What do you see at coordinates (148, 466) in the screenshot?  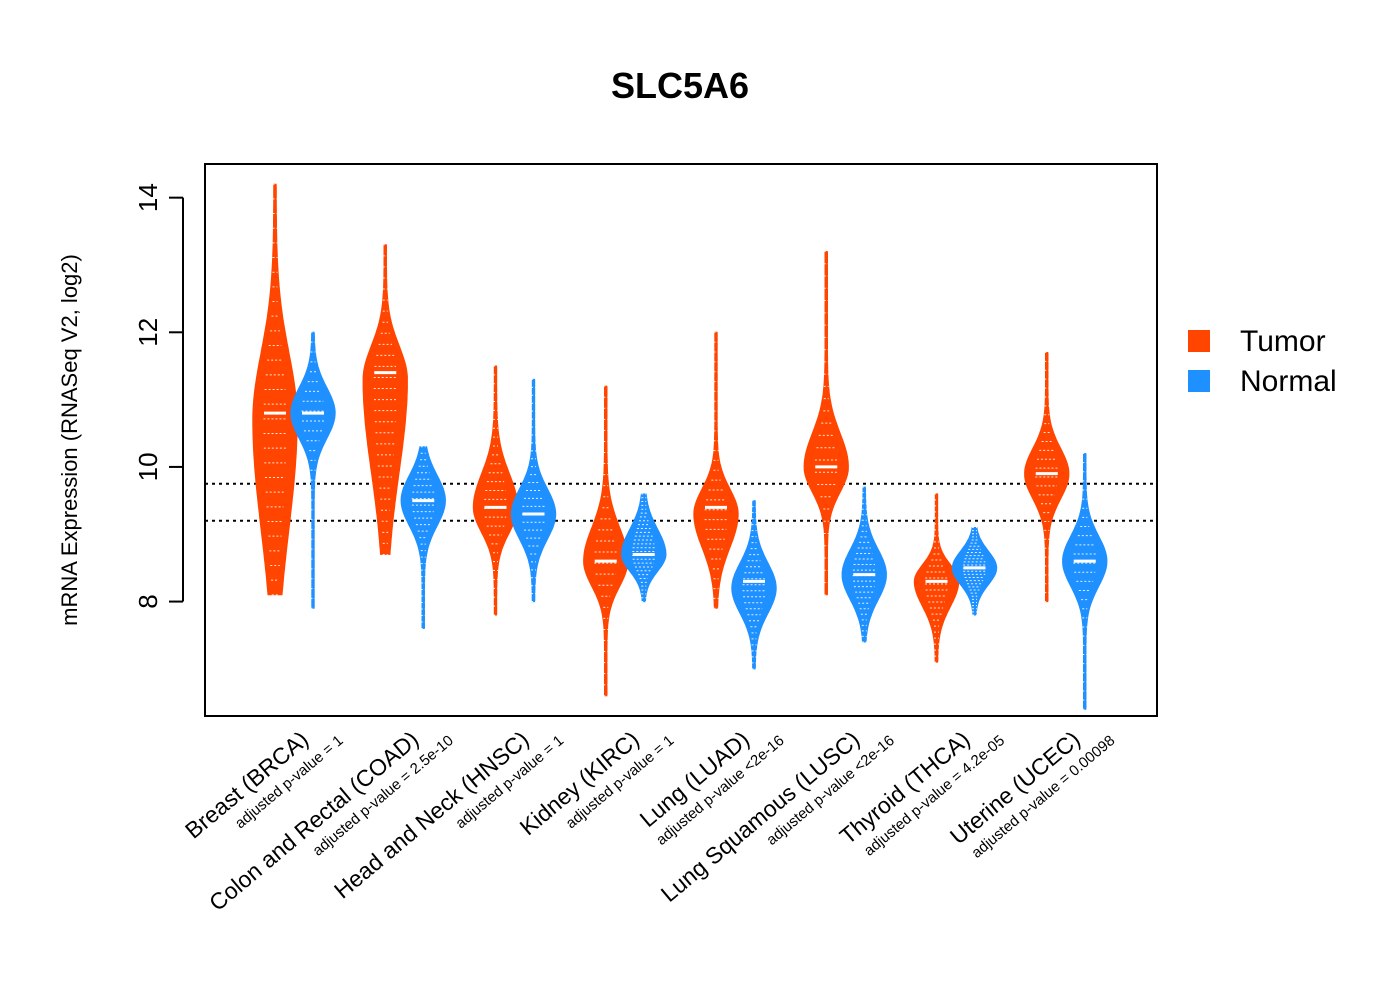 I see `y-tick-label: 10` at bounding box center [148, 466].